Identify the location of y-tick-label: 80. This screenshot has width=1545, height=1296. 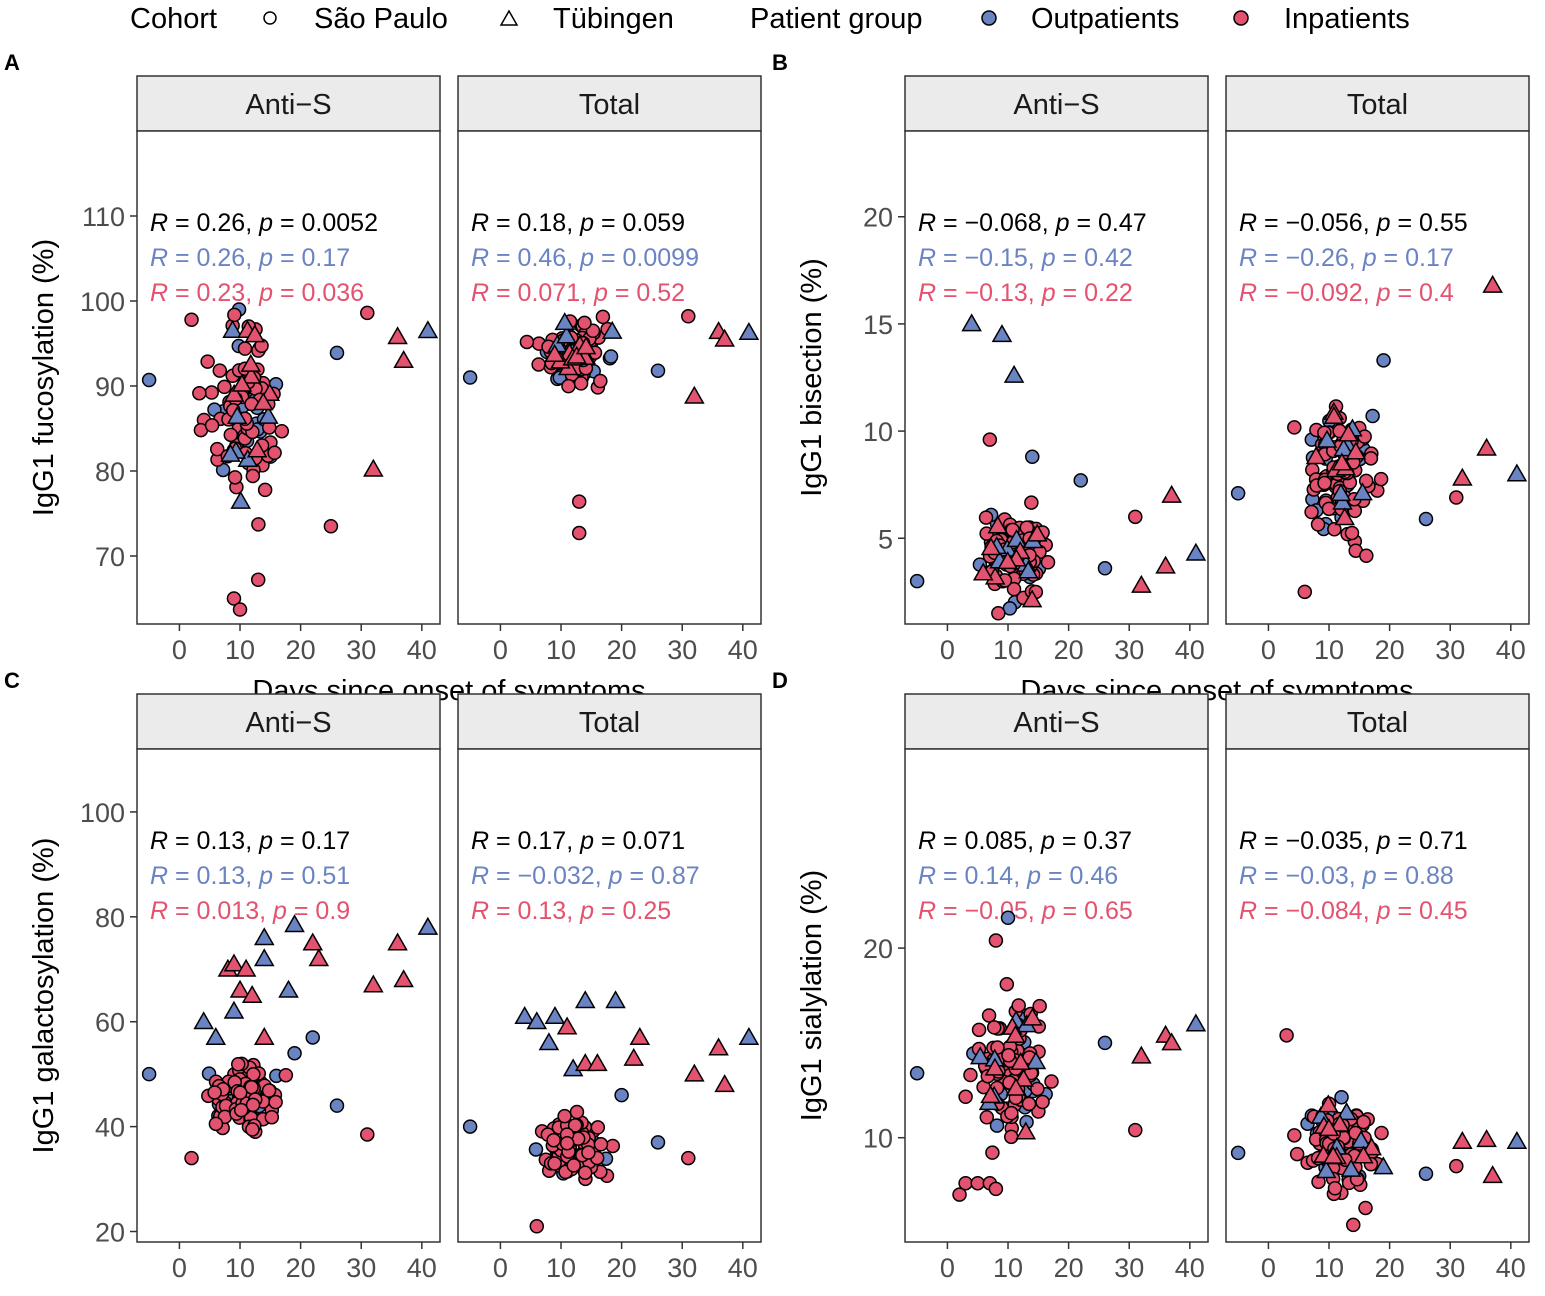
(110, 472).